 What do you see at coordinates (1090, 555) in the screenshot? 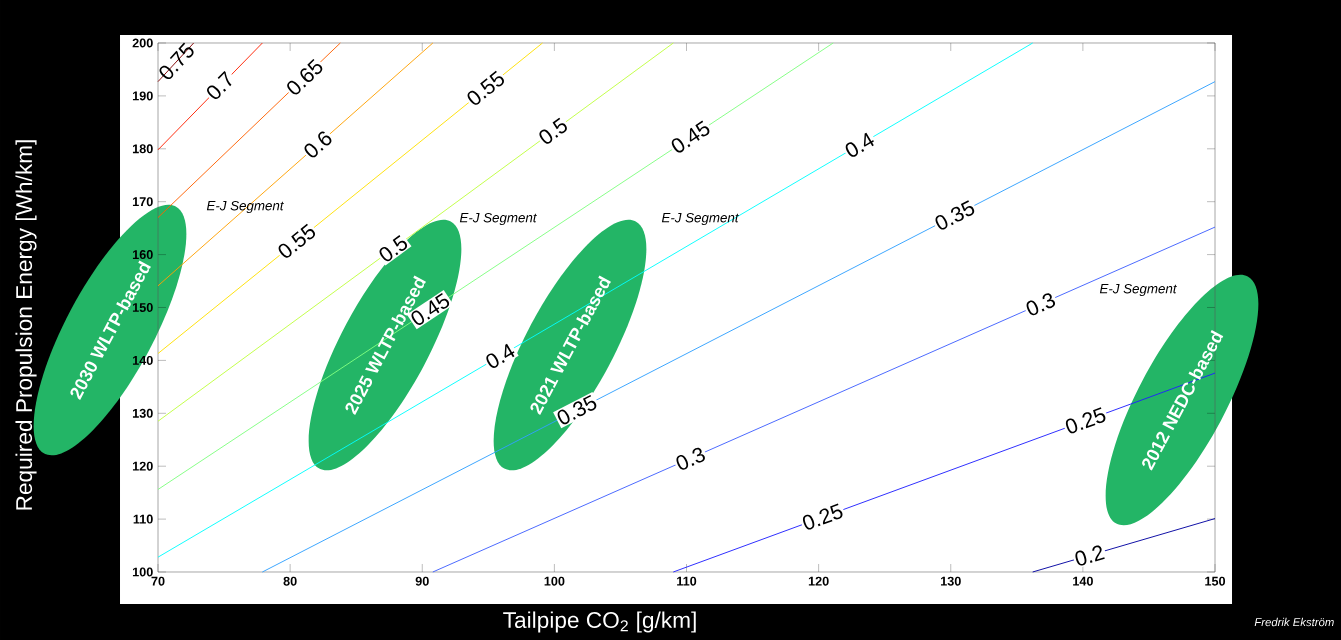
I see `annotation: 0.2` at bounding box center [1090, 555].